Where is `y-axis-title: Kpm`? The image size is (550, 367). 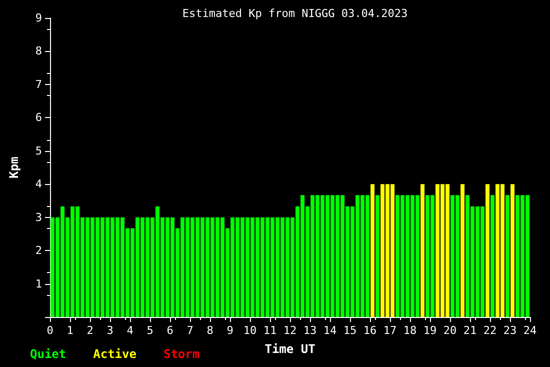 y-axis-title: Kpm is located at coordinates (14, 167).